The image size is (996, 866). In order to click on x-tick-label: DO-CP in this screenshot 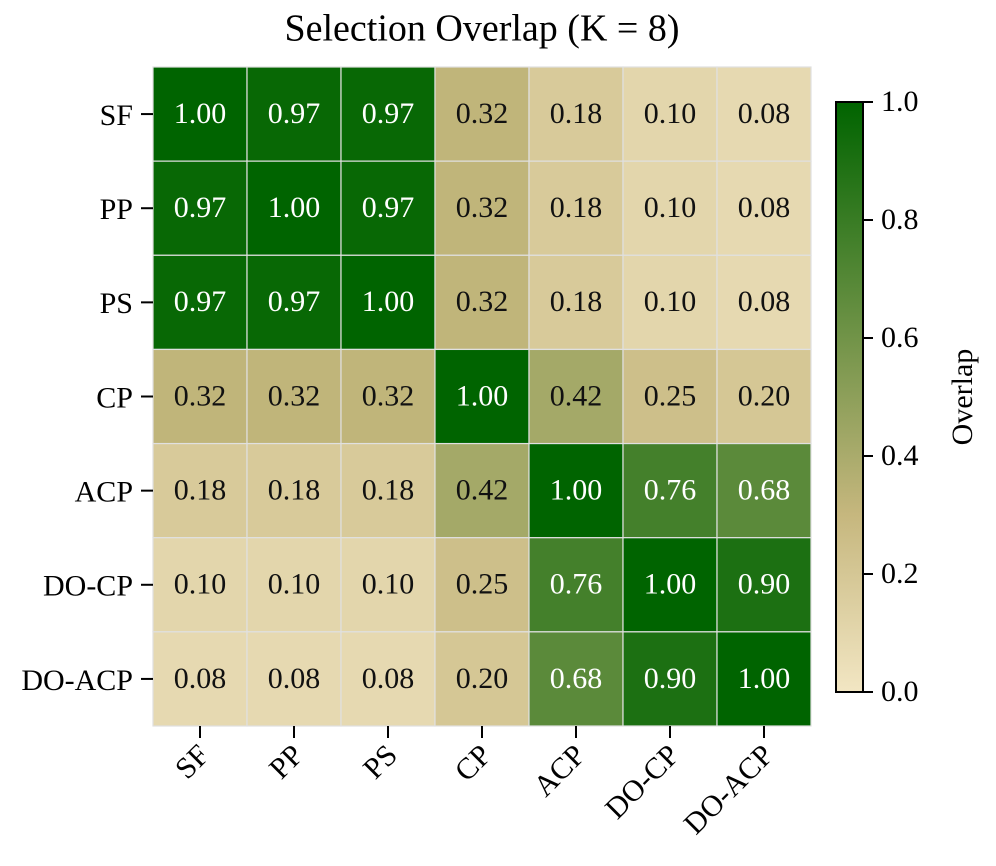, I will do `click(642, 781)`.